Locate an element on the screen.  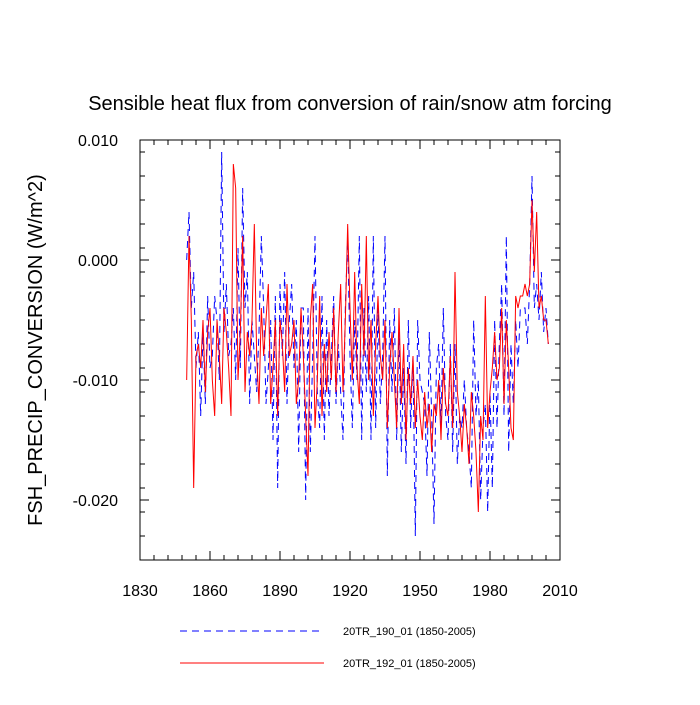
y-tick-label: -0.010 is located at coordinates (95, 381).